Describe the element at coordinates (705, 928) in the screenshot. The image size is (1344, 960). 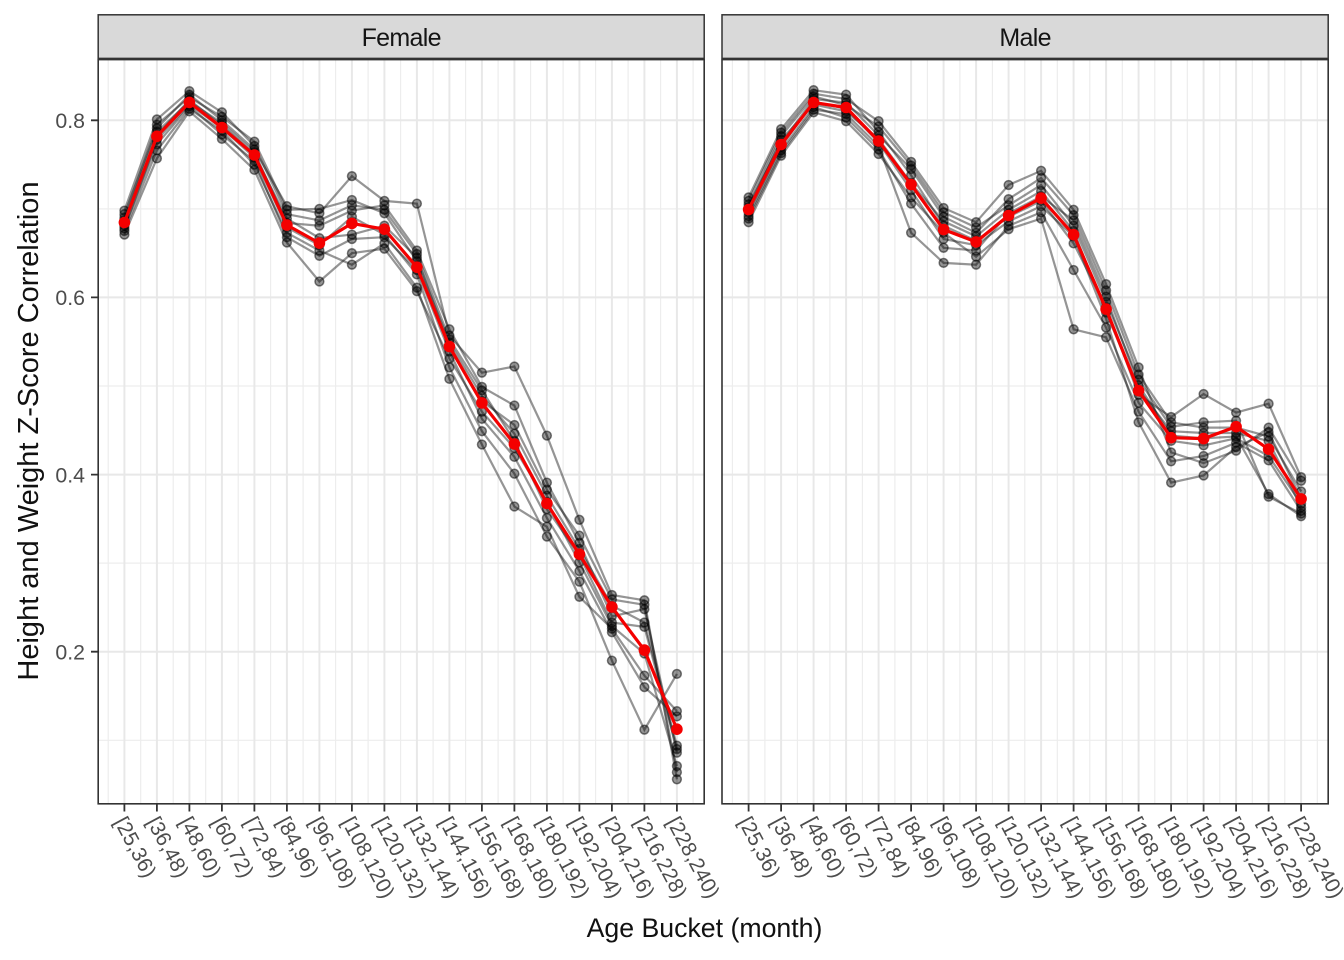
I see `svg-text: Age Bucket (month)` at that location.